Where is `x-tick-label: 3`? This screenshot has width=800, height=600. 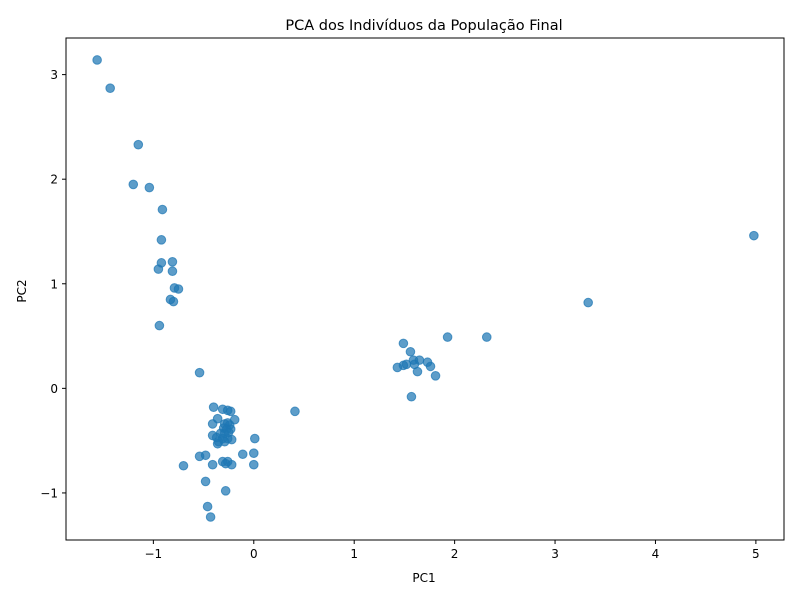 x-tick-label: 3 is located at coordinates (555, 554).